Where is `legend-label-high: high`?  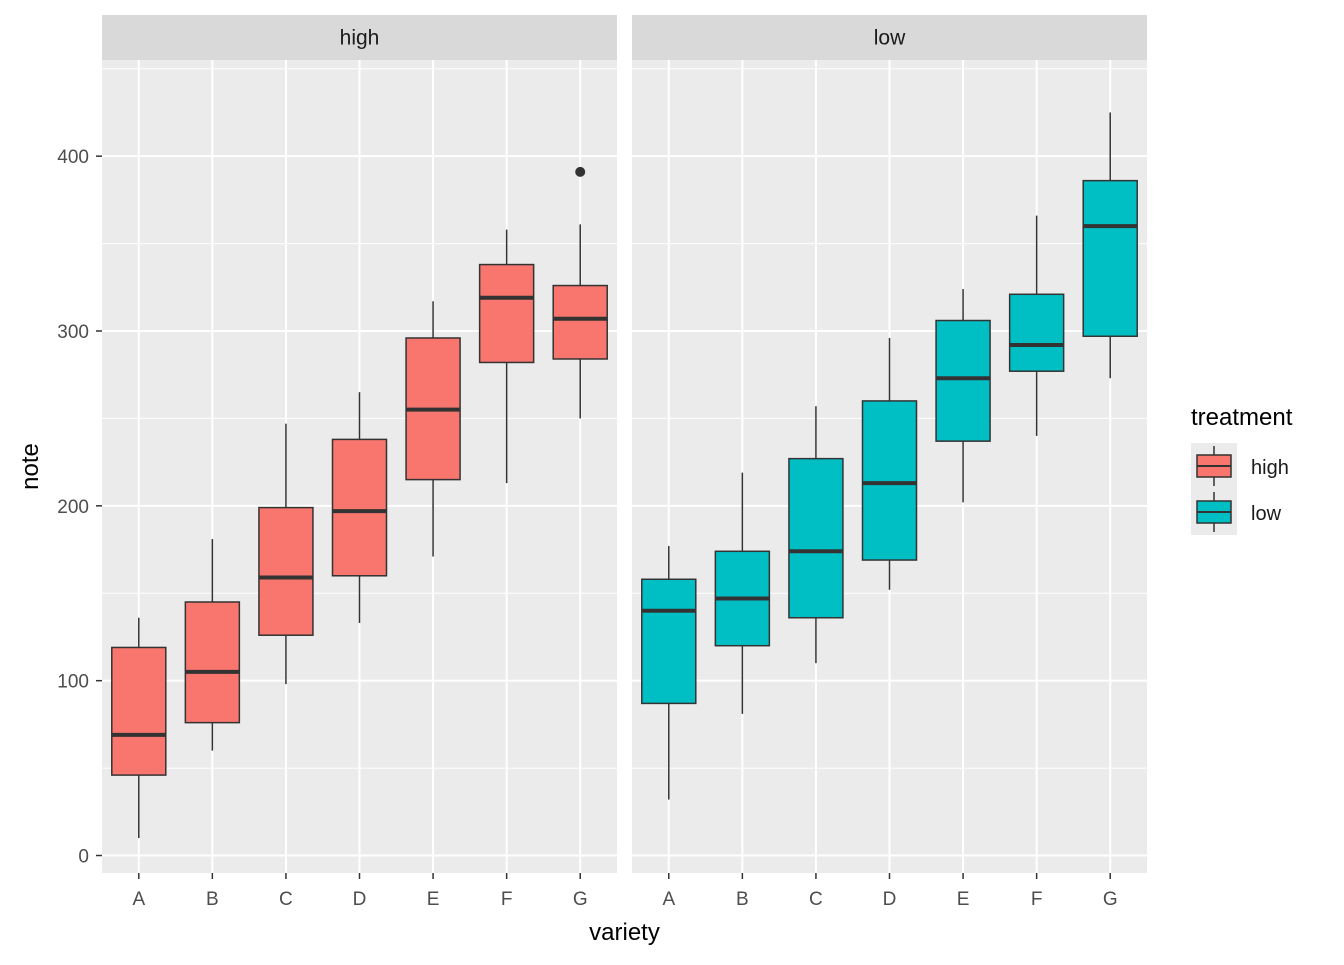 legend-label-high: high is located at coordinates (1270, 468).